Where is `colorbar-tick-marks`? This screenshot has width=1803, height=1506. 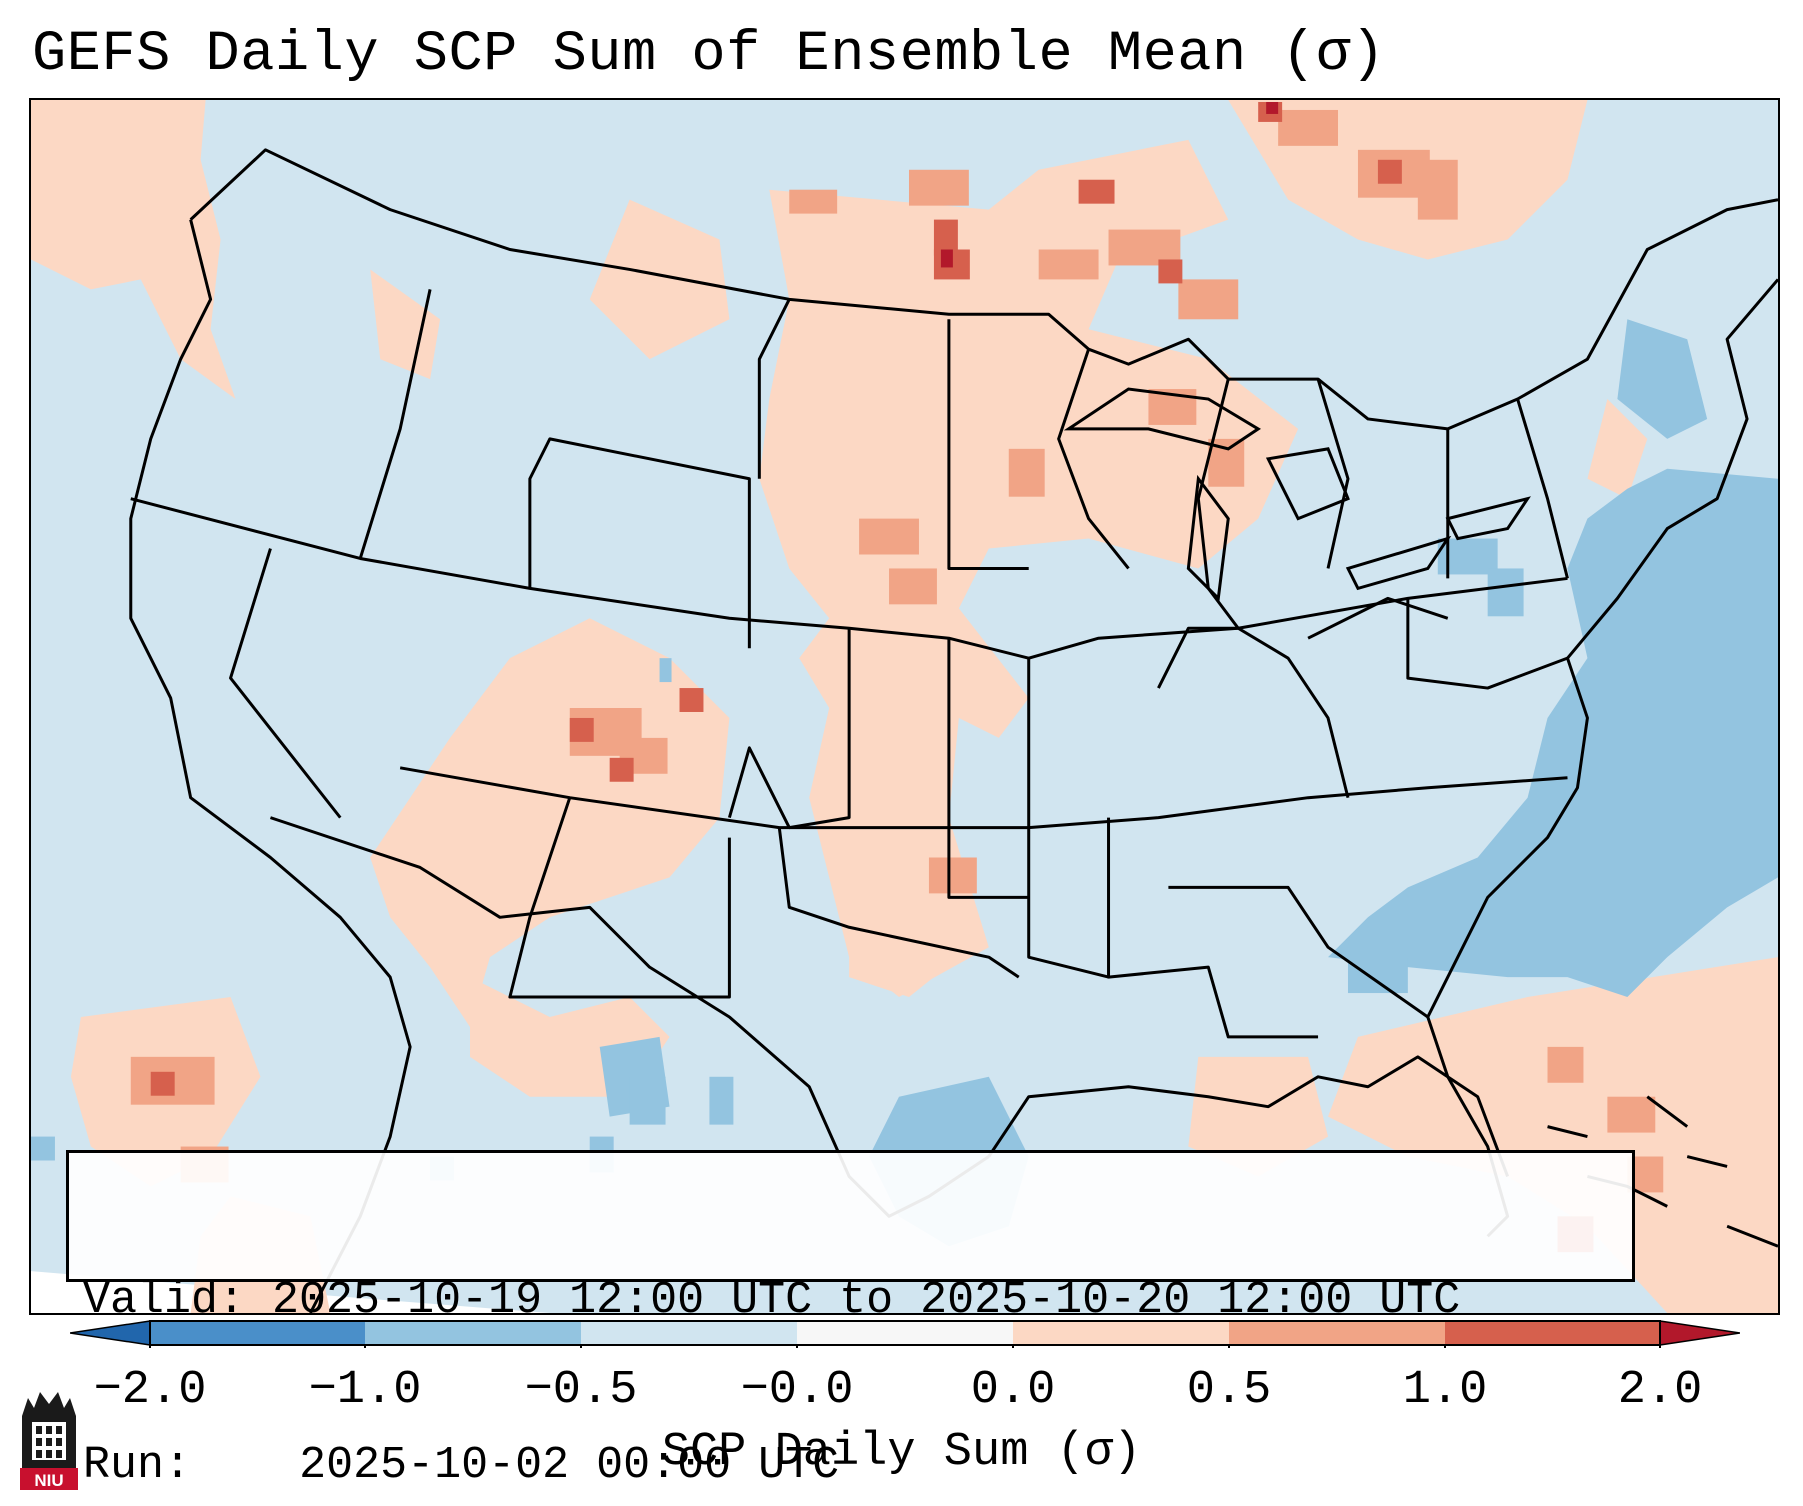
colorbar-tick-marks is located at coordinates (905, 1346).